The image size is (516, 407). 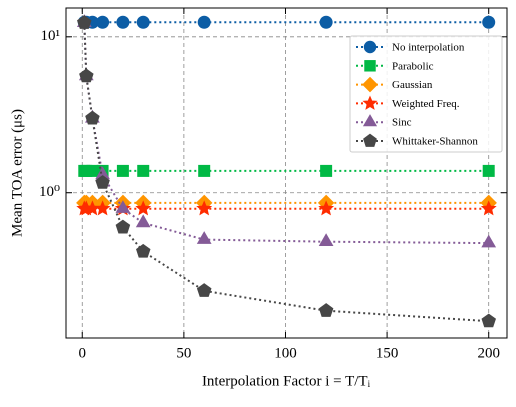 I want to click on x-tick-label: 200, so click(x=488, y=353).